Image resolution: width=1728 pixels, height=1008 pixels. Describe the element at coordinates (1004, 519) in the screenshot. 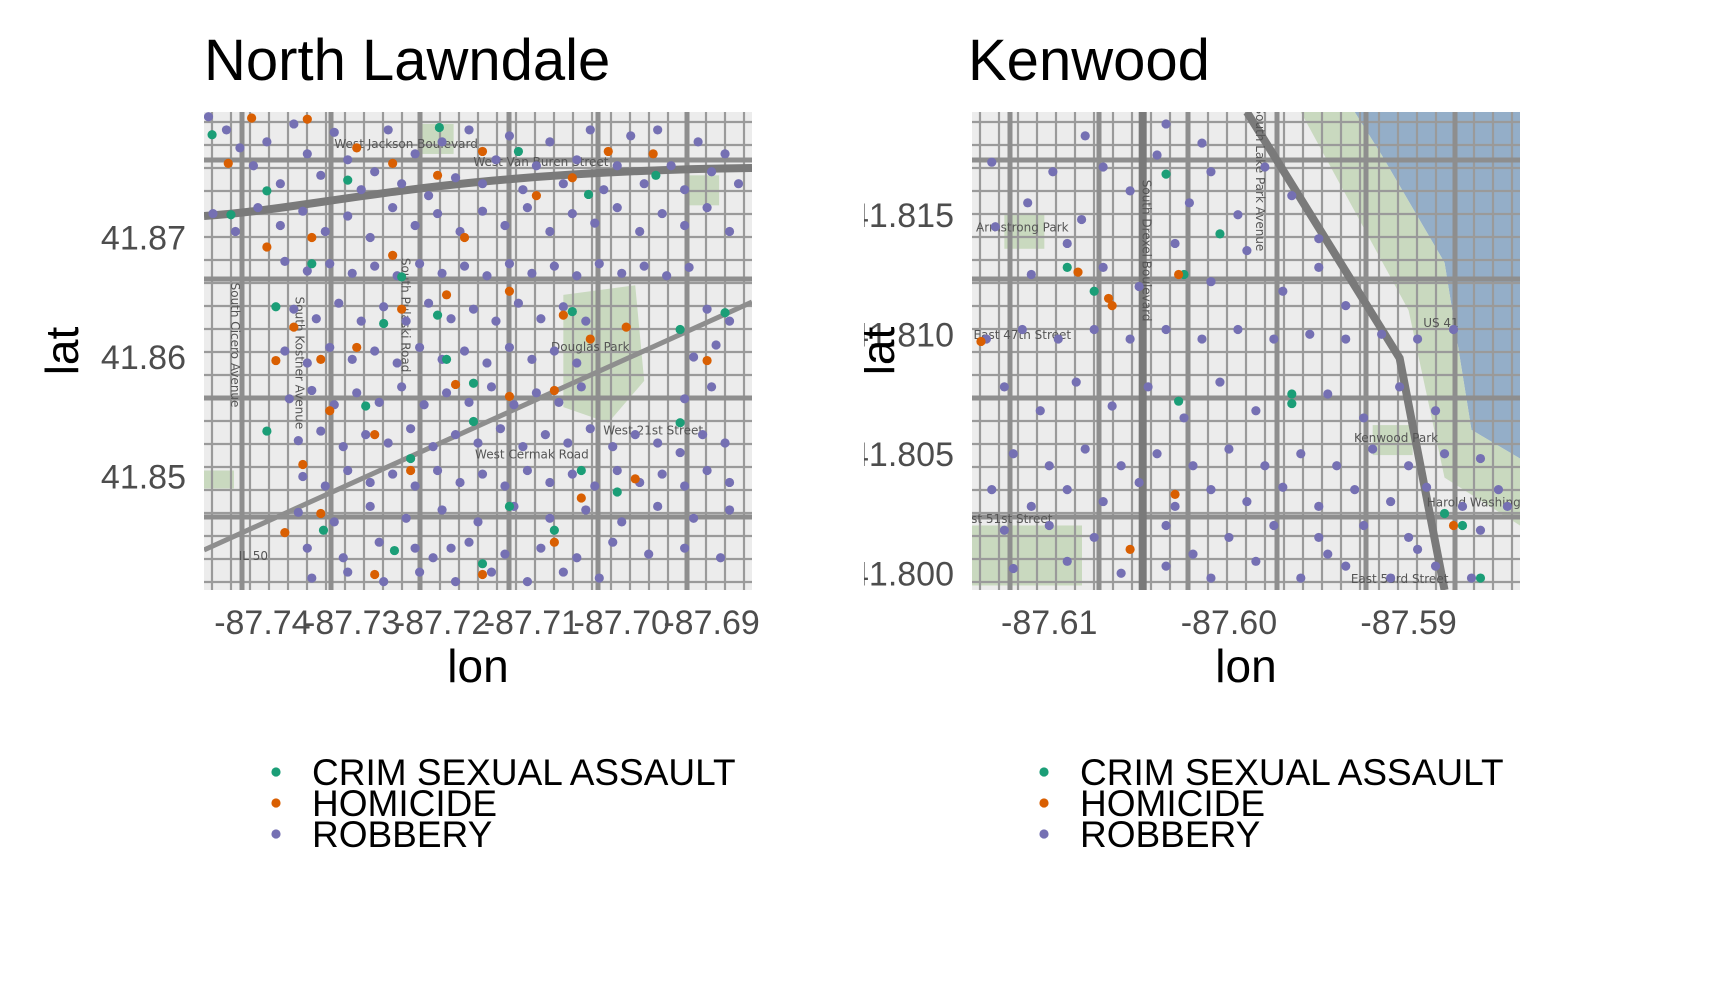

I see `map-label-east-51st-street: East 51st Street` at that location.